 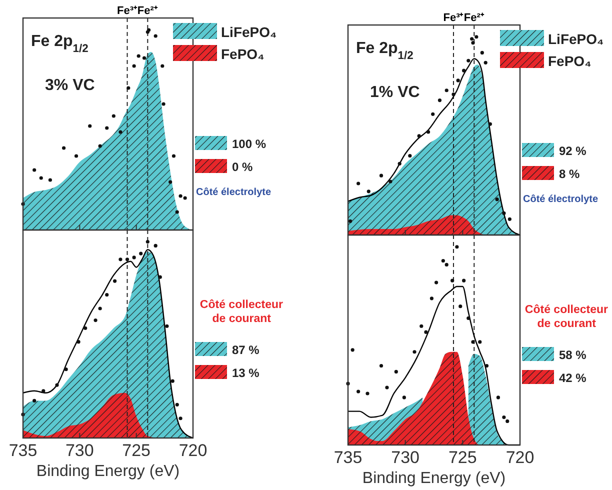 I want to click on text: 58 %, so click(x=573, y=355).